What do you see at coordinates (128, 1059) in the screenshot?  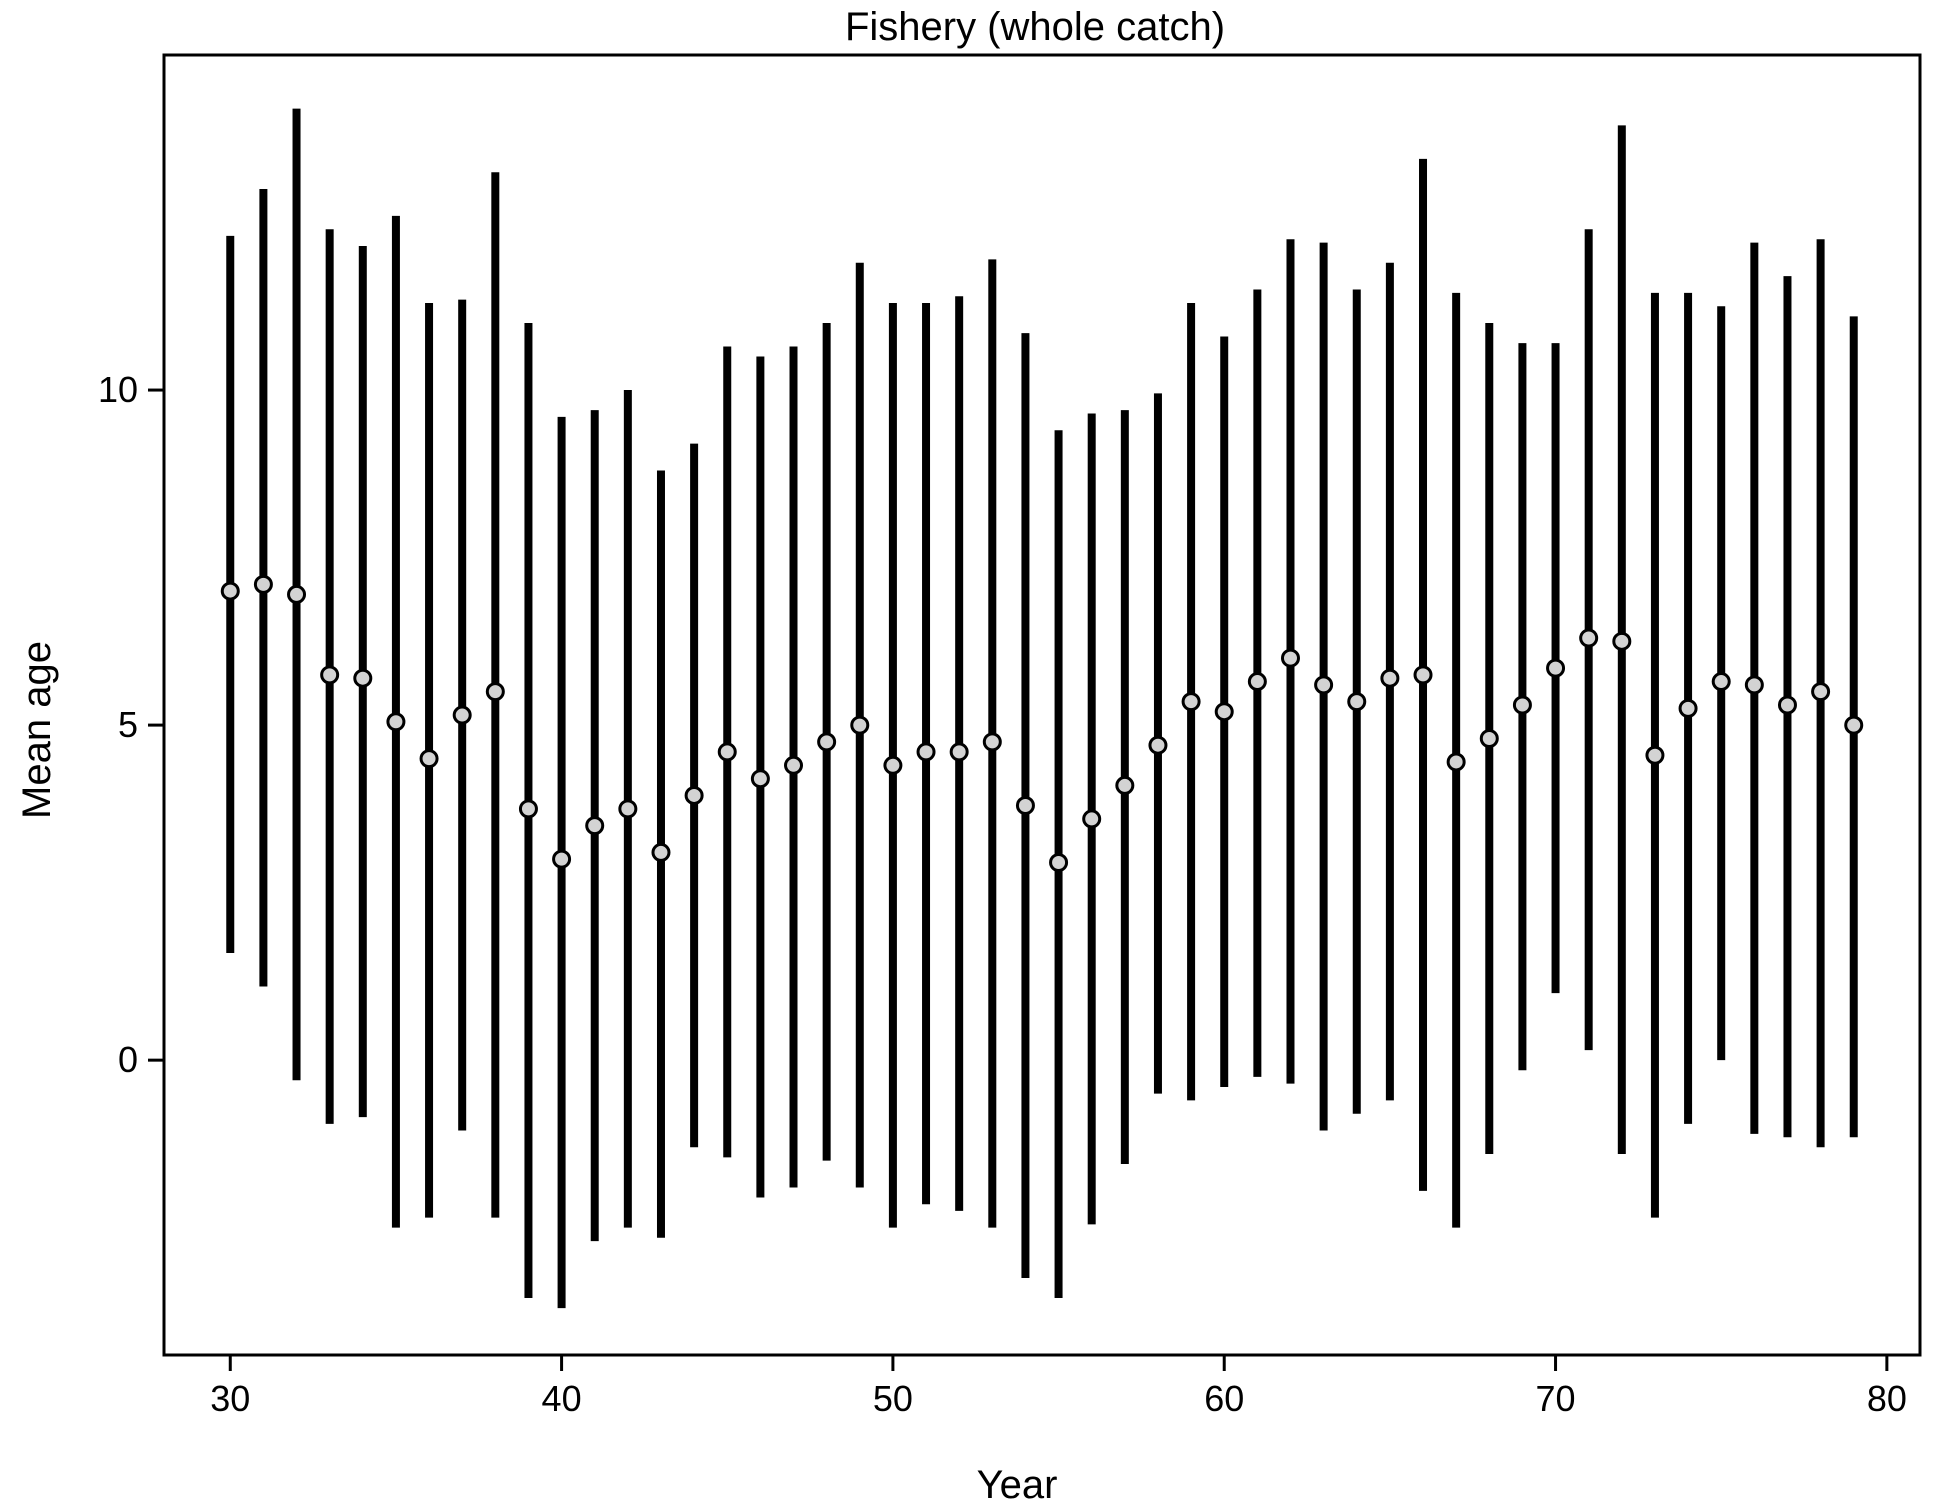 I see `y-tick-label: 0` at bounding box center [128, 1059].